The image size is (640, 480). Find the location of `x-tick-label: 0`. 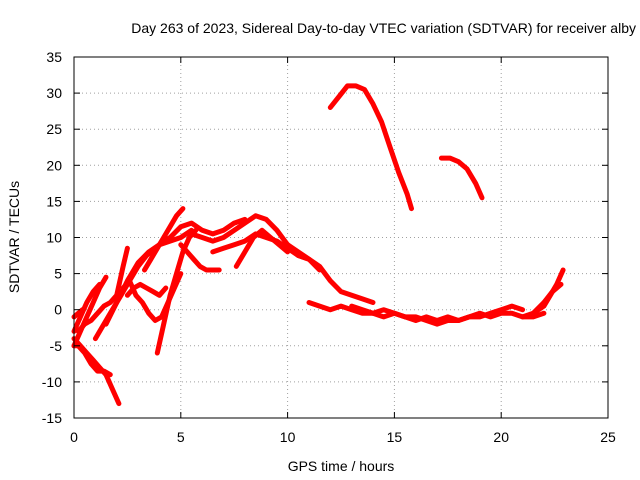

x-tick-label: 0 is located at coordinates (74, 437).